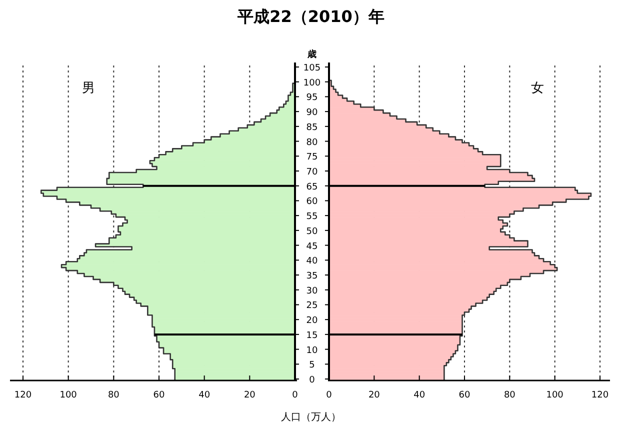  I want to click on y-tick-label: 5, so click(312, 365).